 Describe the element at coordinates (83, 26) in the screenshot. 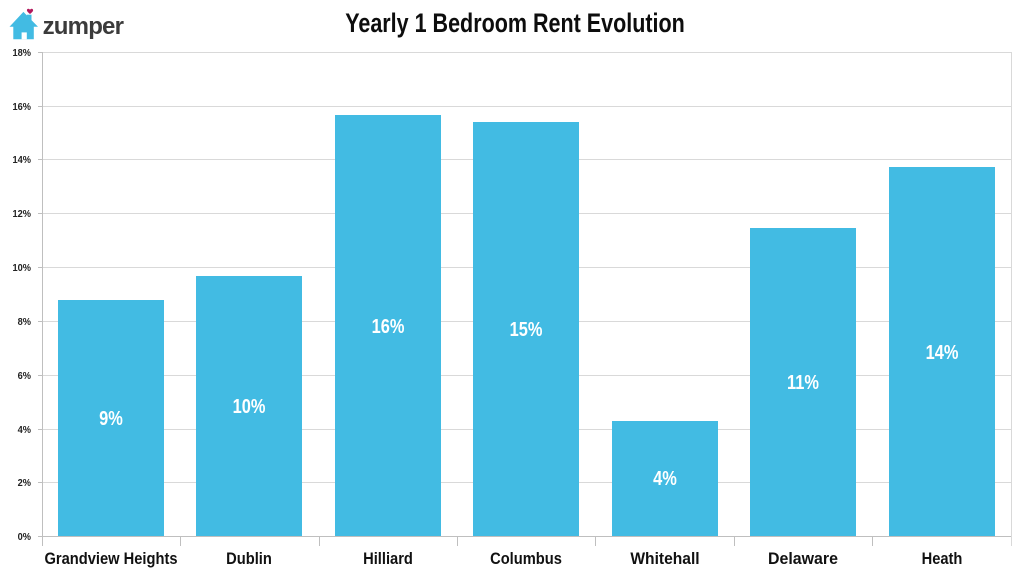

I see `svg-text: zumper` at that location.